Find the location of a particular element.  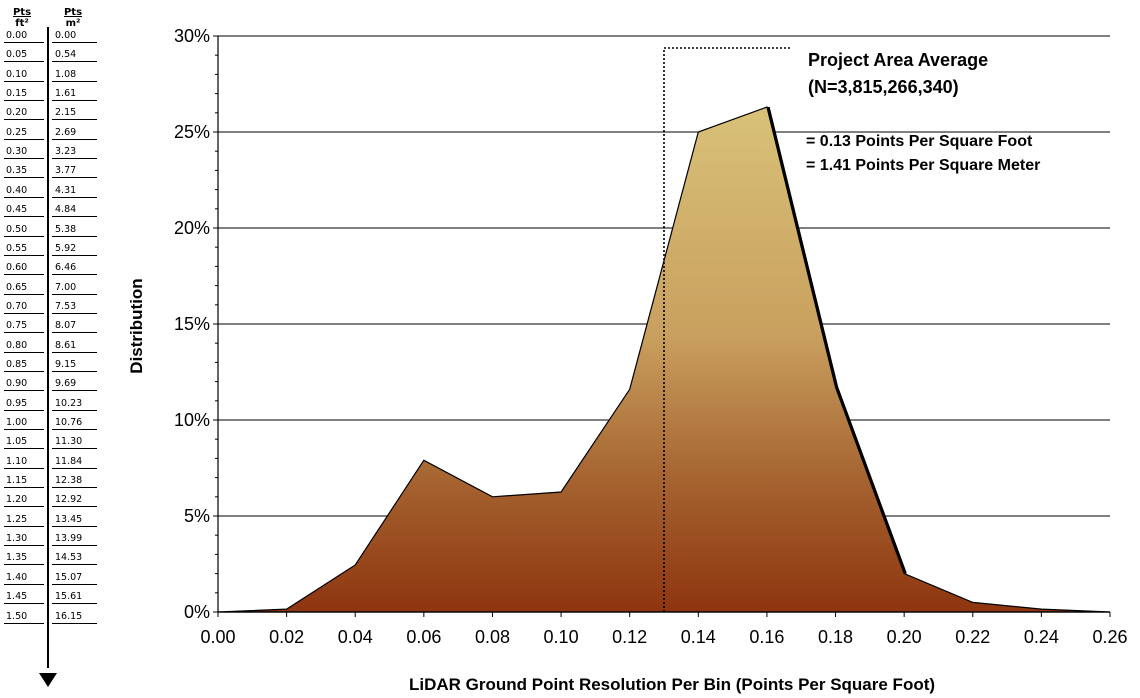

conversion-row-ft2: 1.35 is located at coordinates (24, 559).